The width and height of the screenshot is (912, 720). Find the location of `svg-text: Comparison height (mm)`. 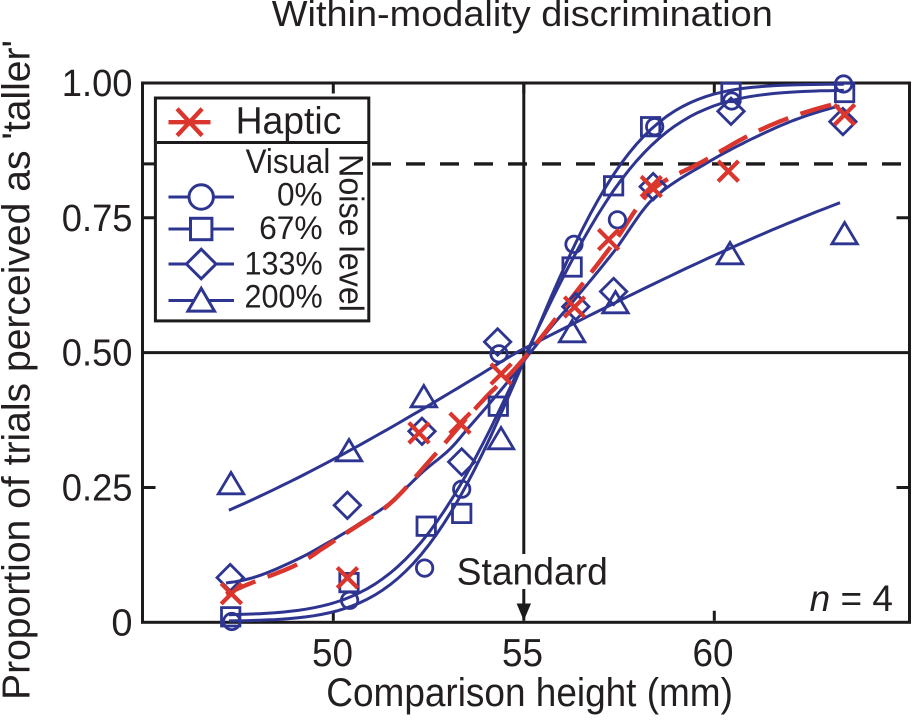

svg-text: Comparison height (mm) is located at coordinates (529, 693).